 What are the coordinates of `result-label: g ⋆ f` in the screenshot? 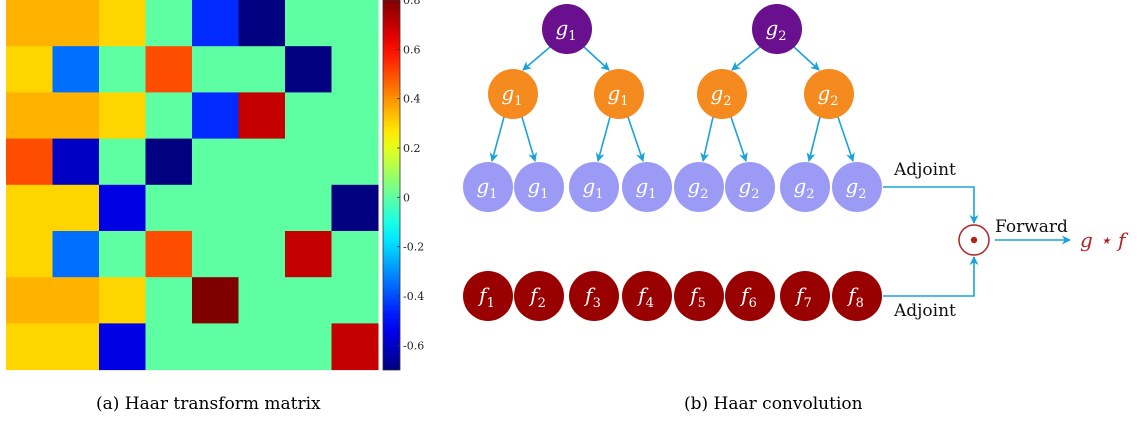 It's located at (1104, 240).